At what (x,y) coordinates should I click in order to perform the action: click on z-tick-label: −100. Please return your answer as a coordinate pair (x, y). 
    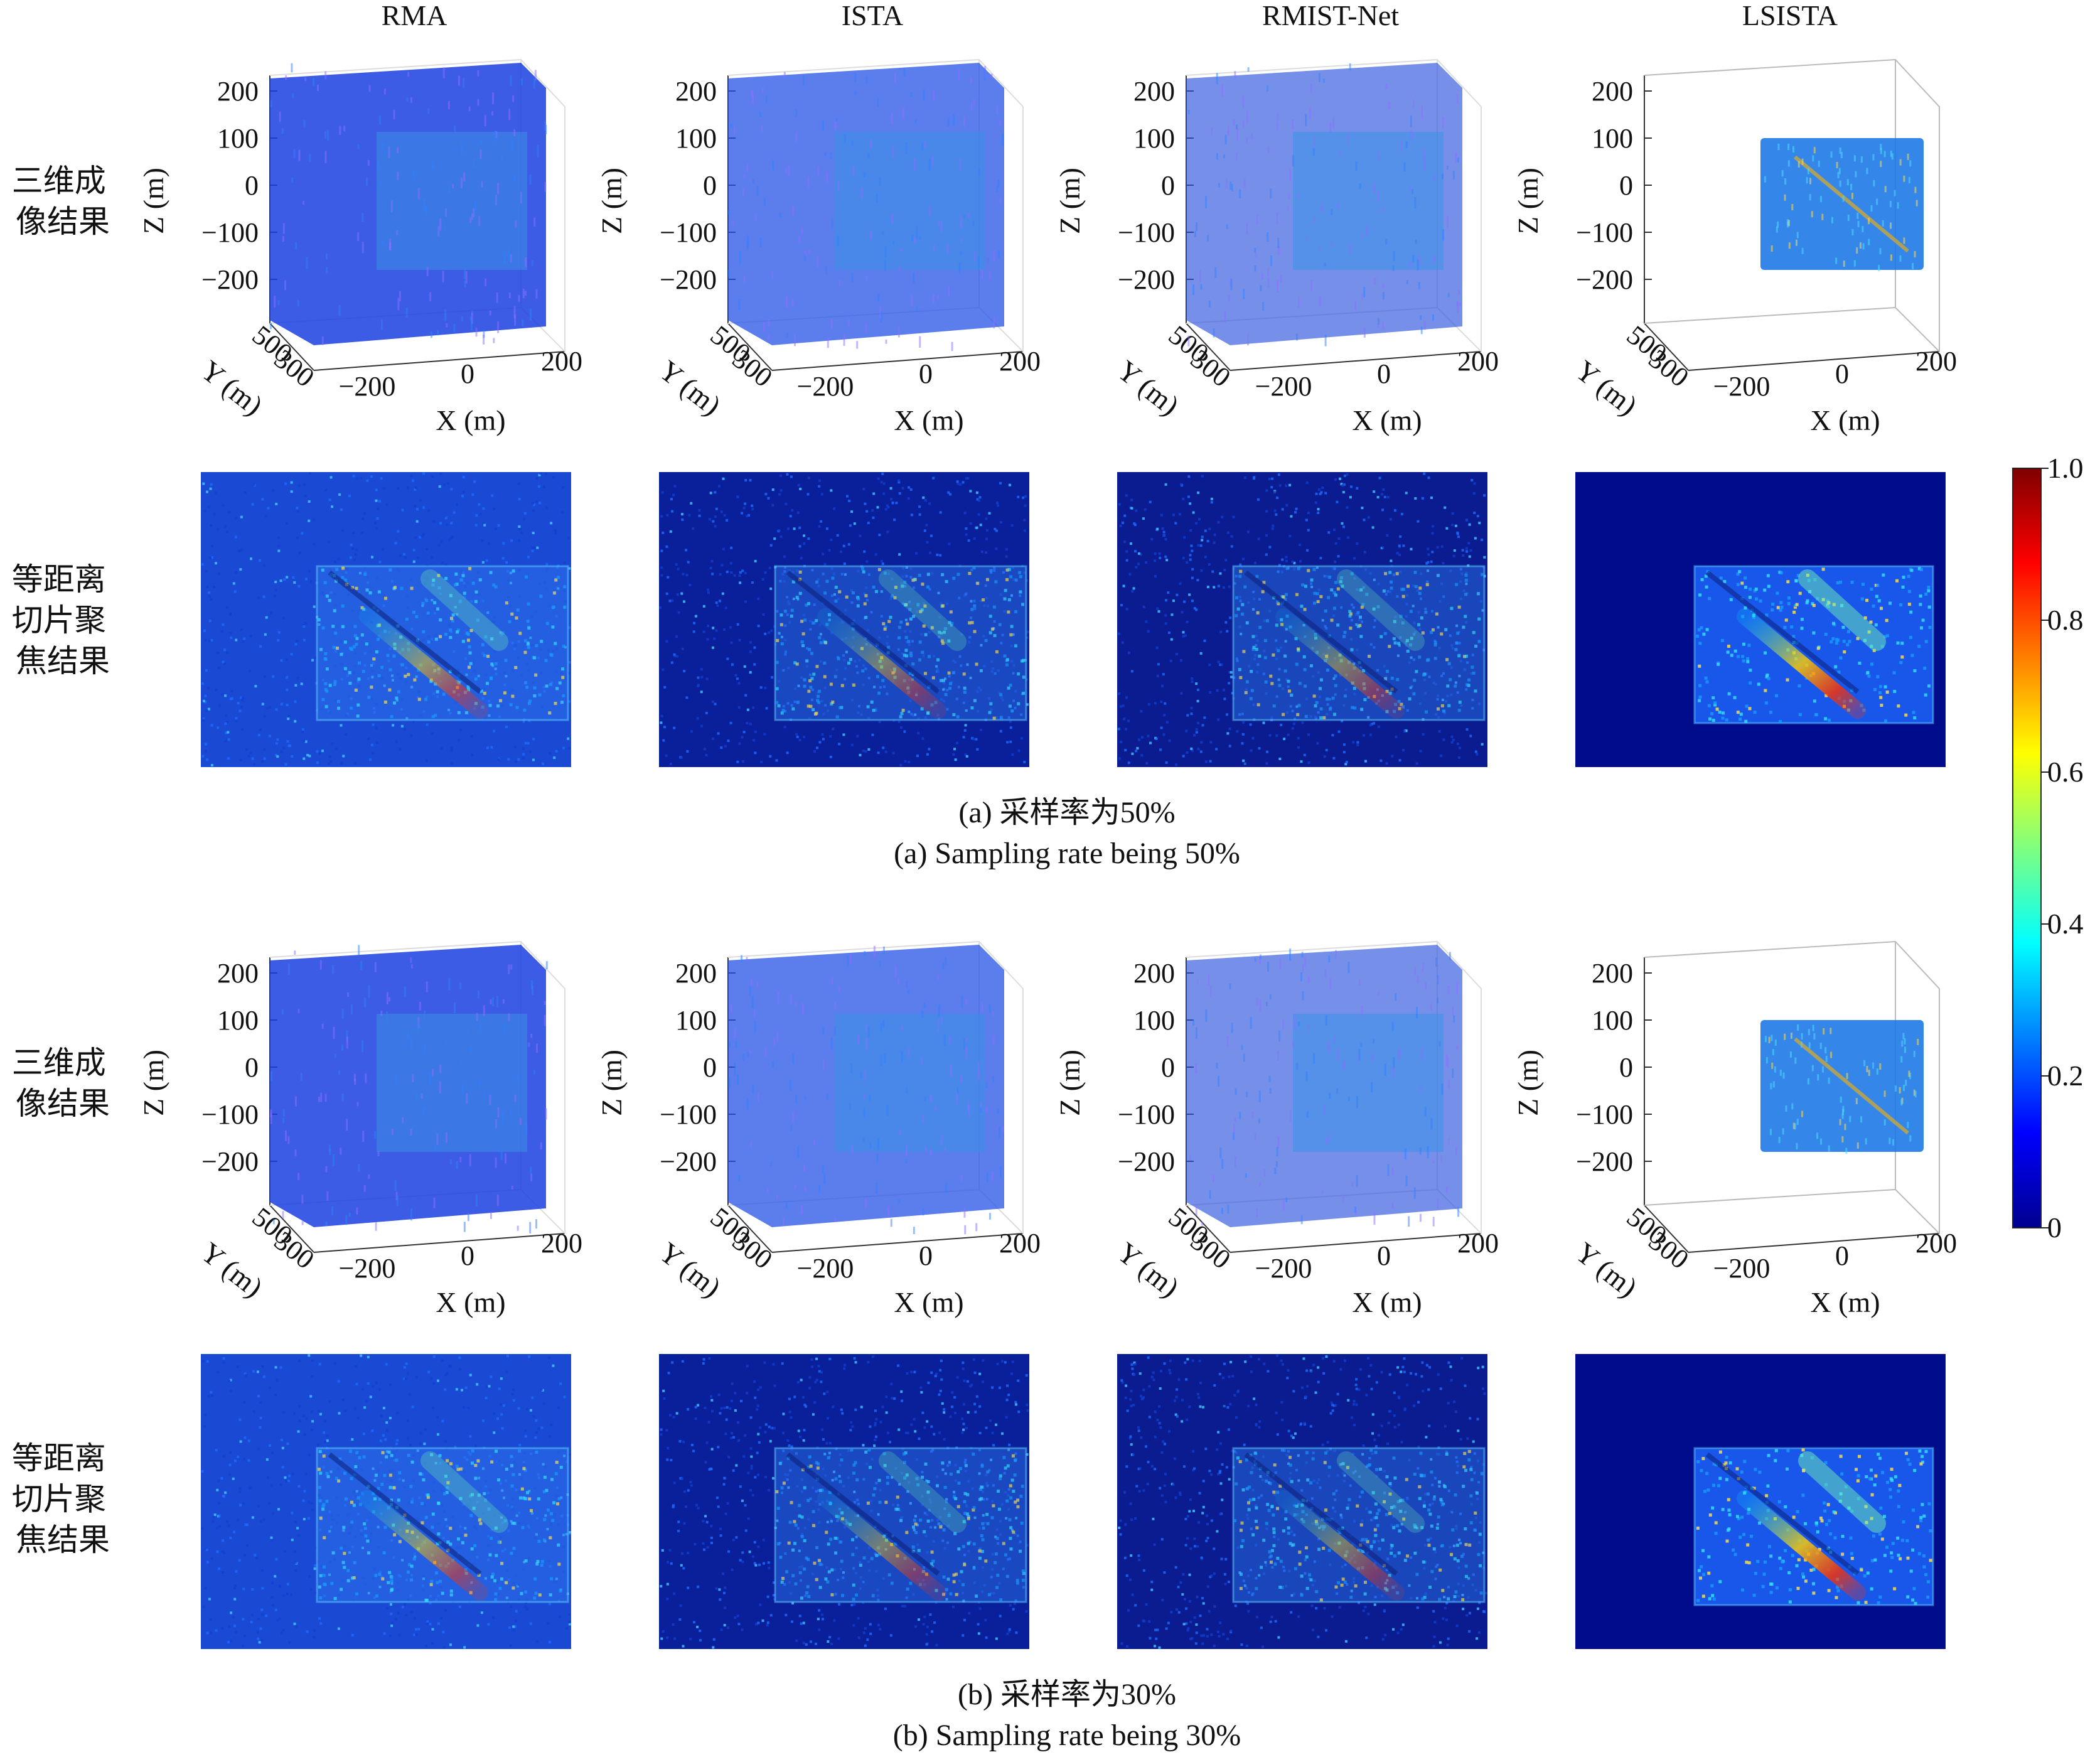
    Looking at the image, I should click on (230, 233).